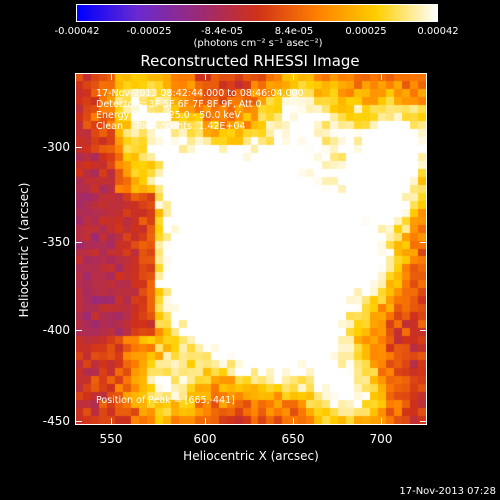  Describe the element at coordinates (168, 115) in the screenshot. I see `info-line-energy: Energy Range: 25.0 - 50.0 keV` at that location.